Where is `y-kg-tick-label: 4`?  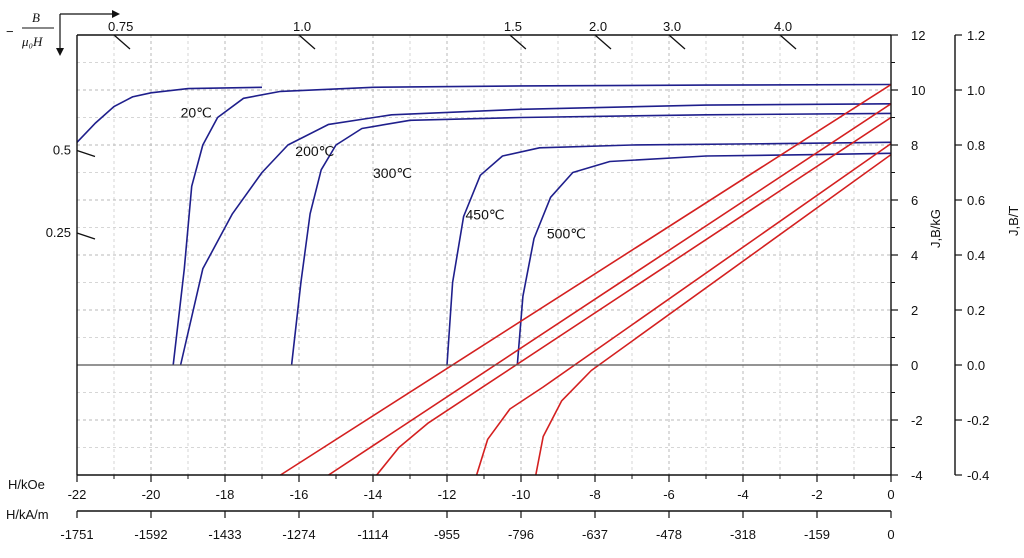
y-kg-tick-label: 4 is located at coordinates (914, 255).